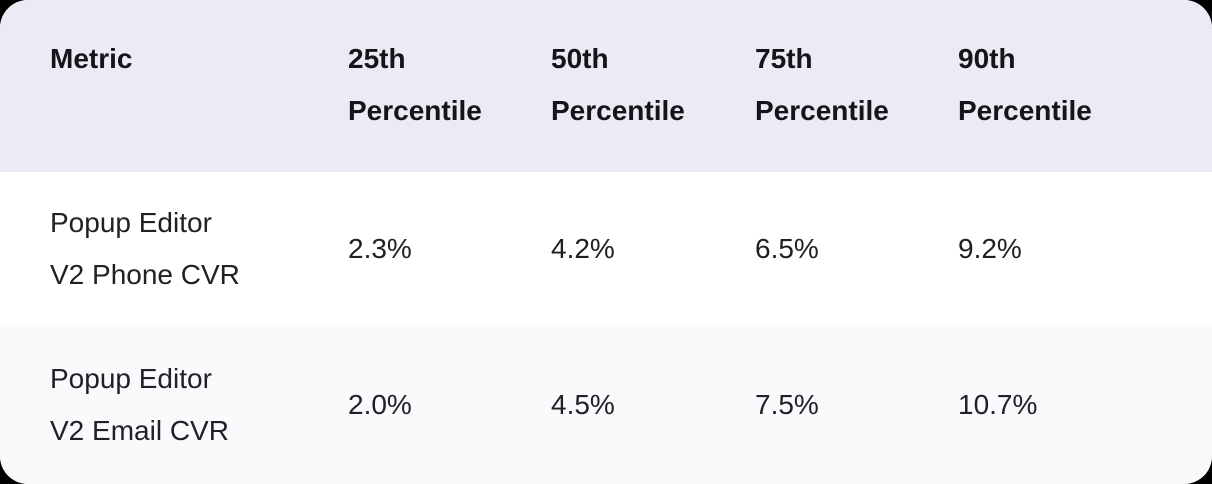 The image size is (1212, 484). Describe the element at coordinates (174, 86) in the screenshot. I see `column-header-metric: Metric` at that location.